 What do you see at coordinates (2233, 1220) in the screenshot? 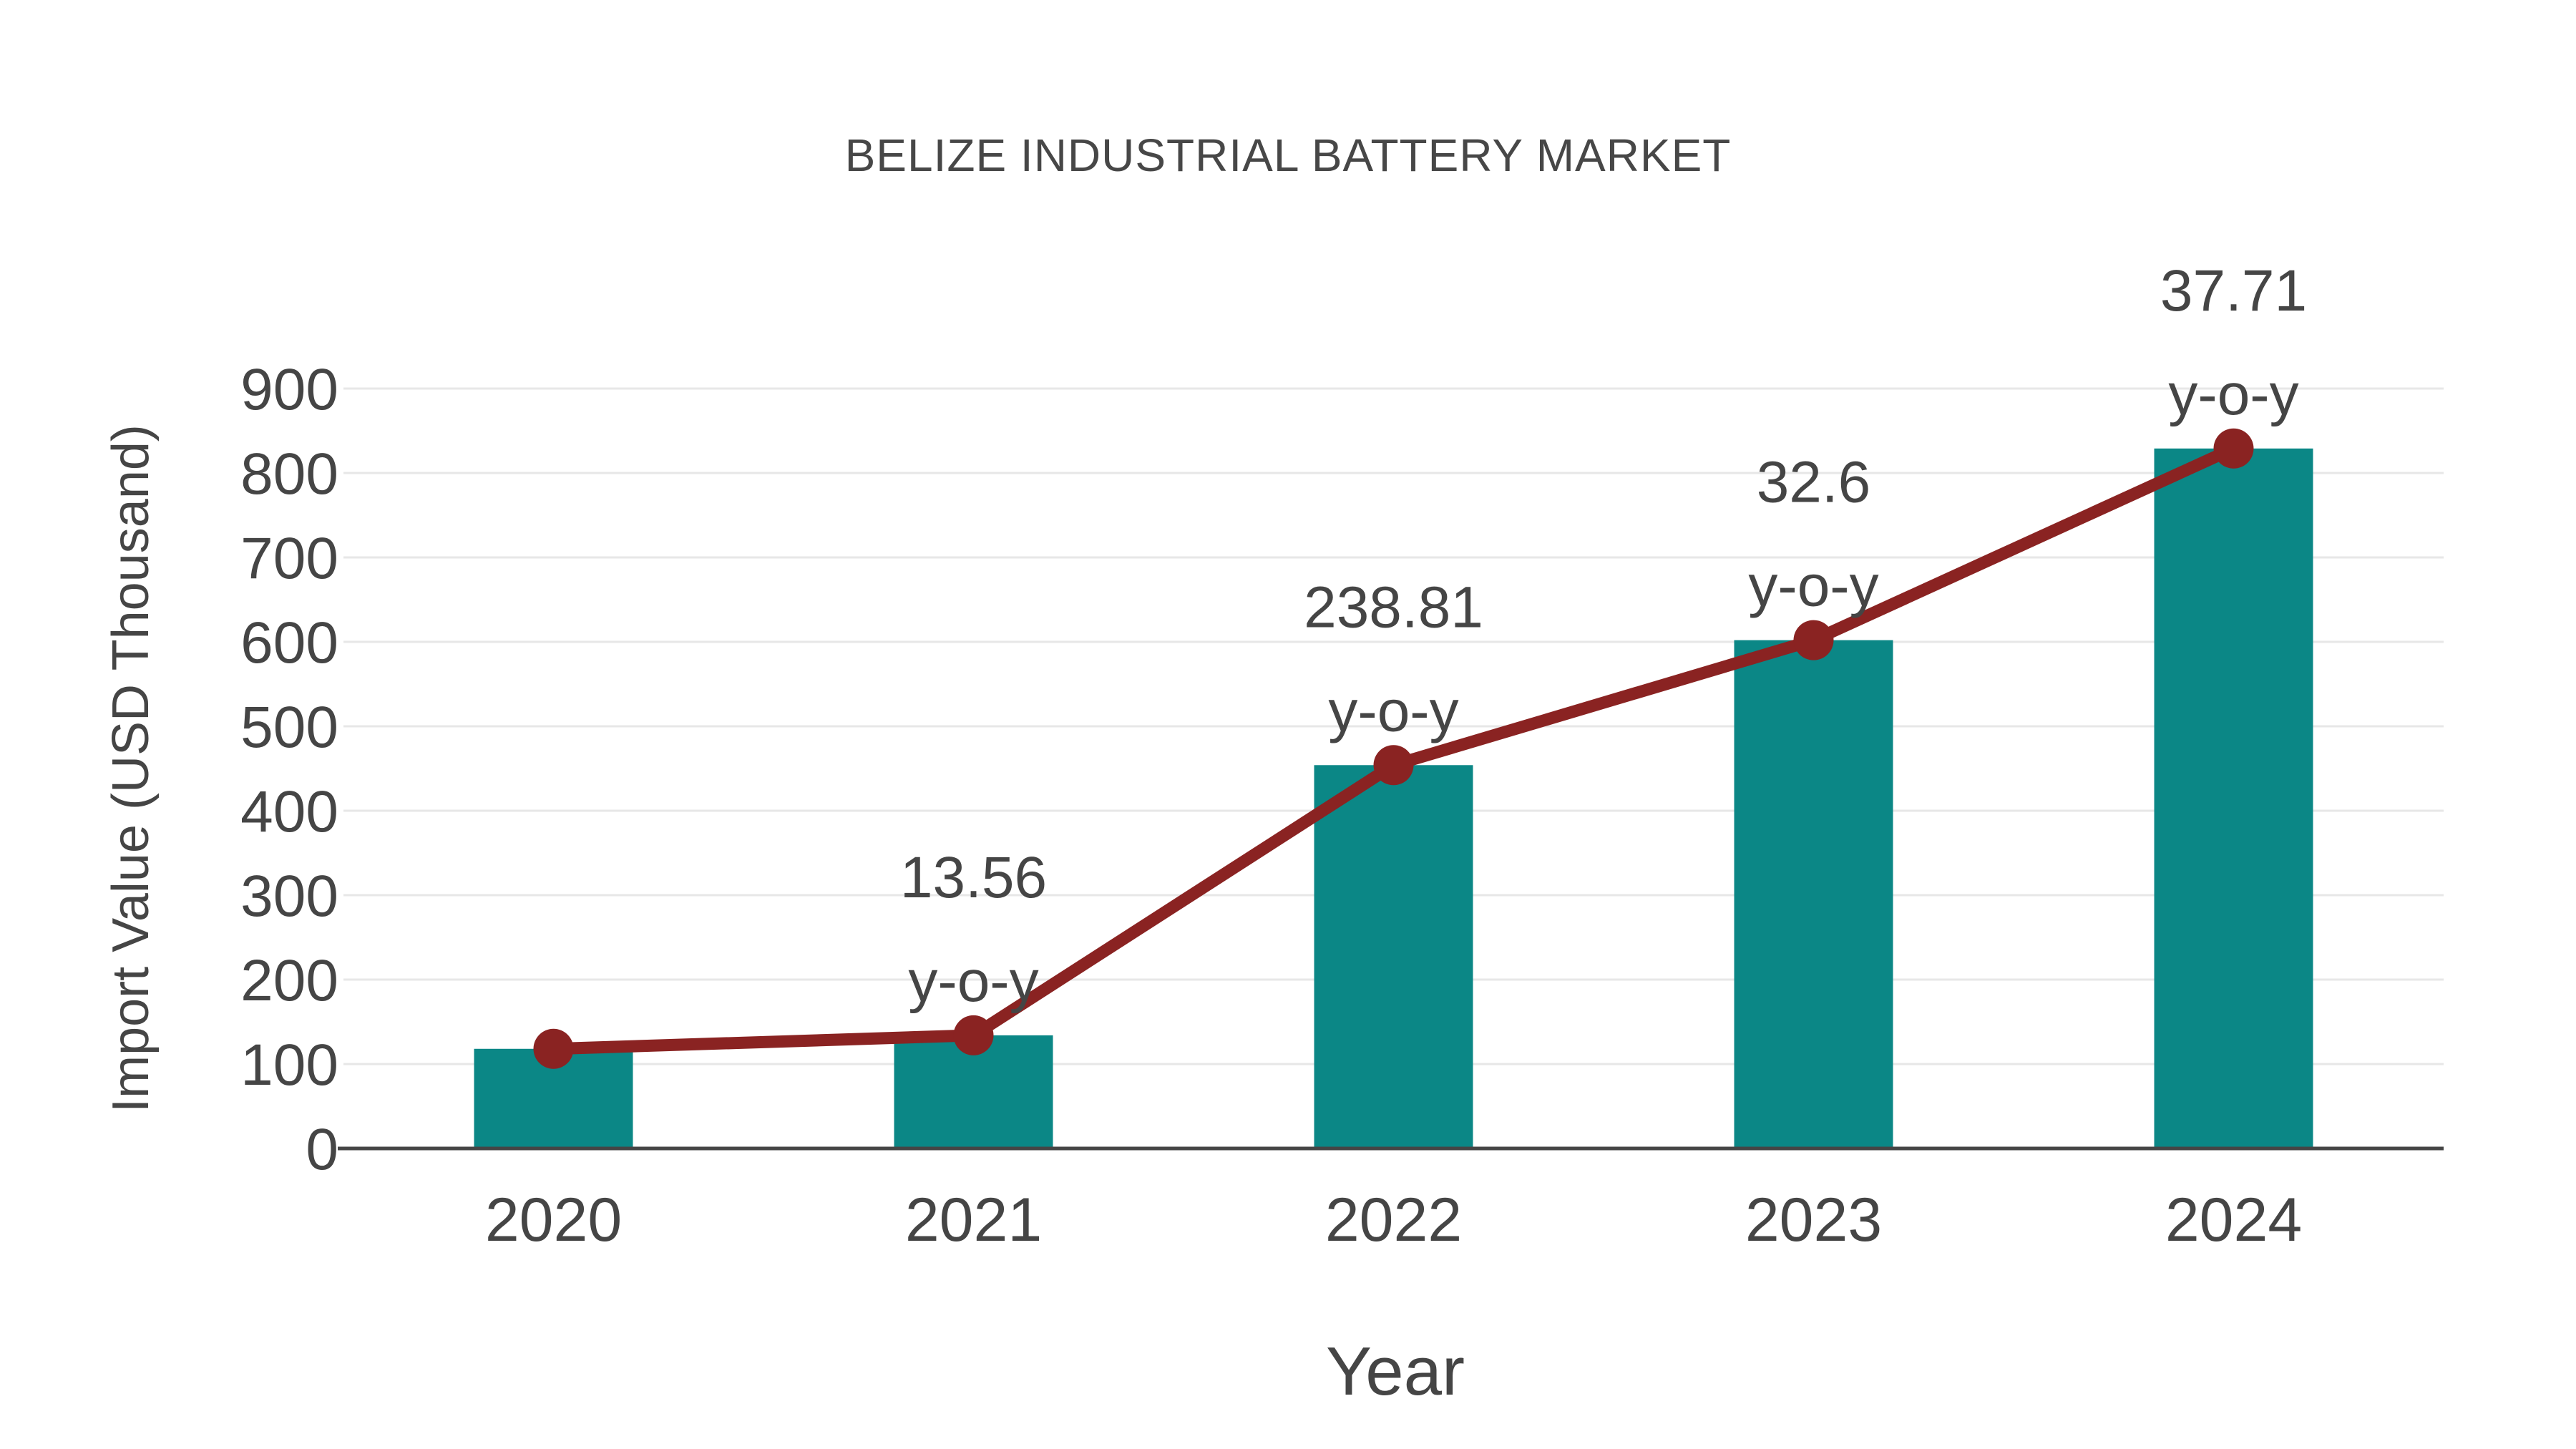
I see `x-tick-label-2024: 2024` at bounding box center [2233, 1220].